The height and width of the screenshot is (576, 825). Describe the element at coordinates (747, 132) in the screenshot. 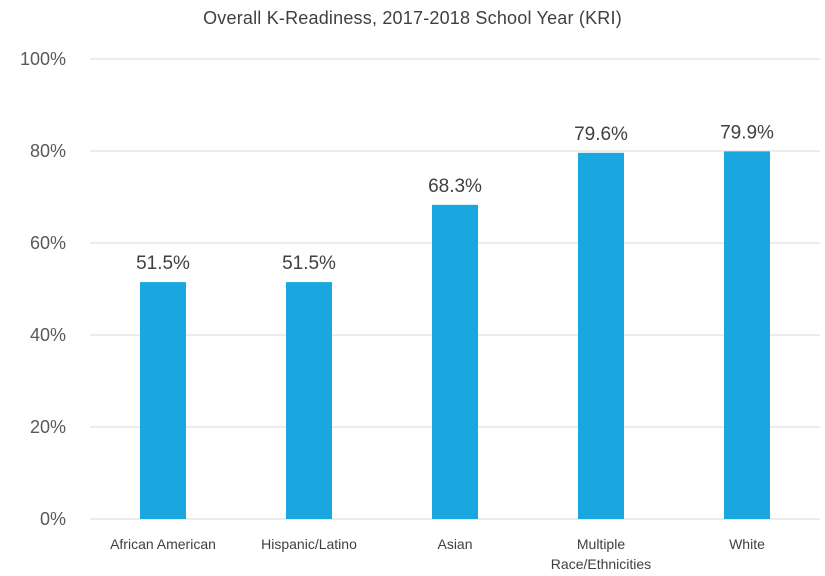

I see `data-label: 79.9%` at that location.